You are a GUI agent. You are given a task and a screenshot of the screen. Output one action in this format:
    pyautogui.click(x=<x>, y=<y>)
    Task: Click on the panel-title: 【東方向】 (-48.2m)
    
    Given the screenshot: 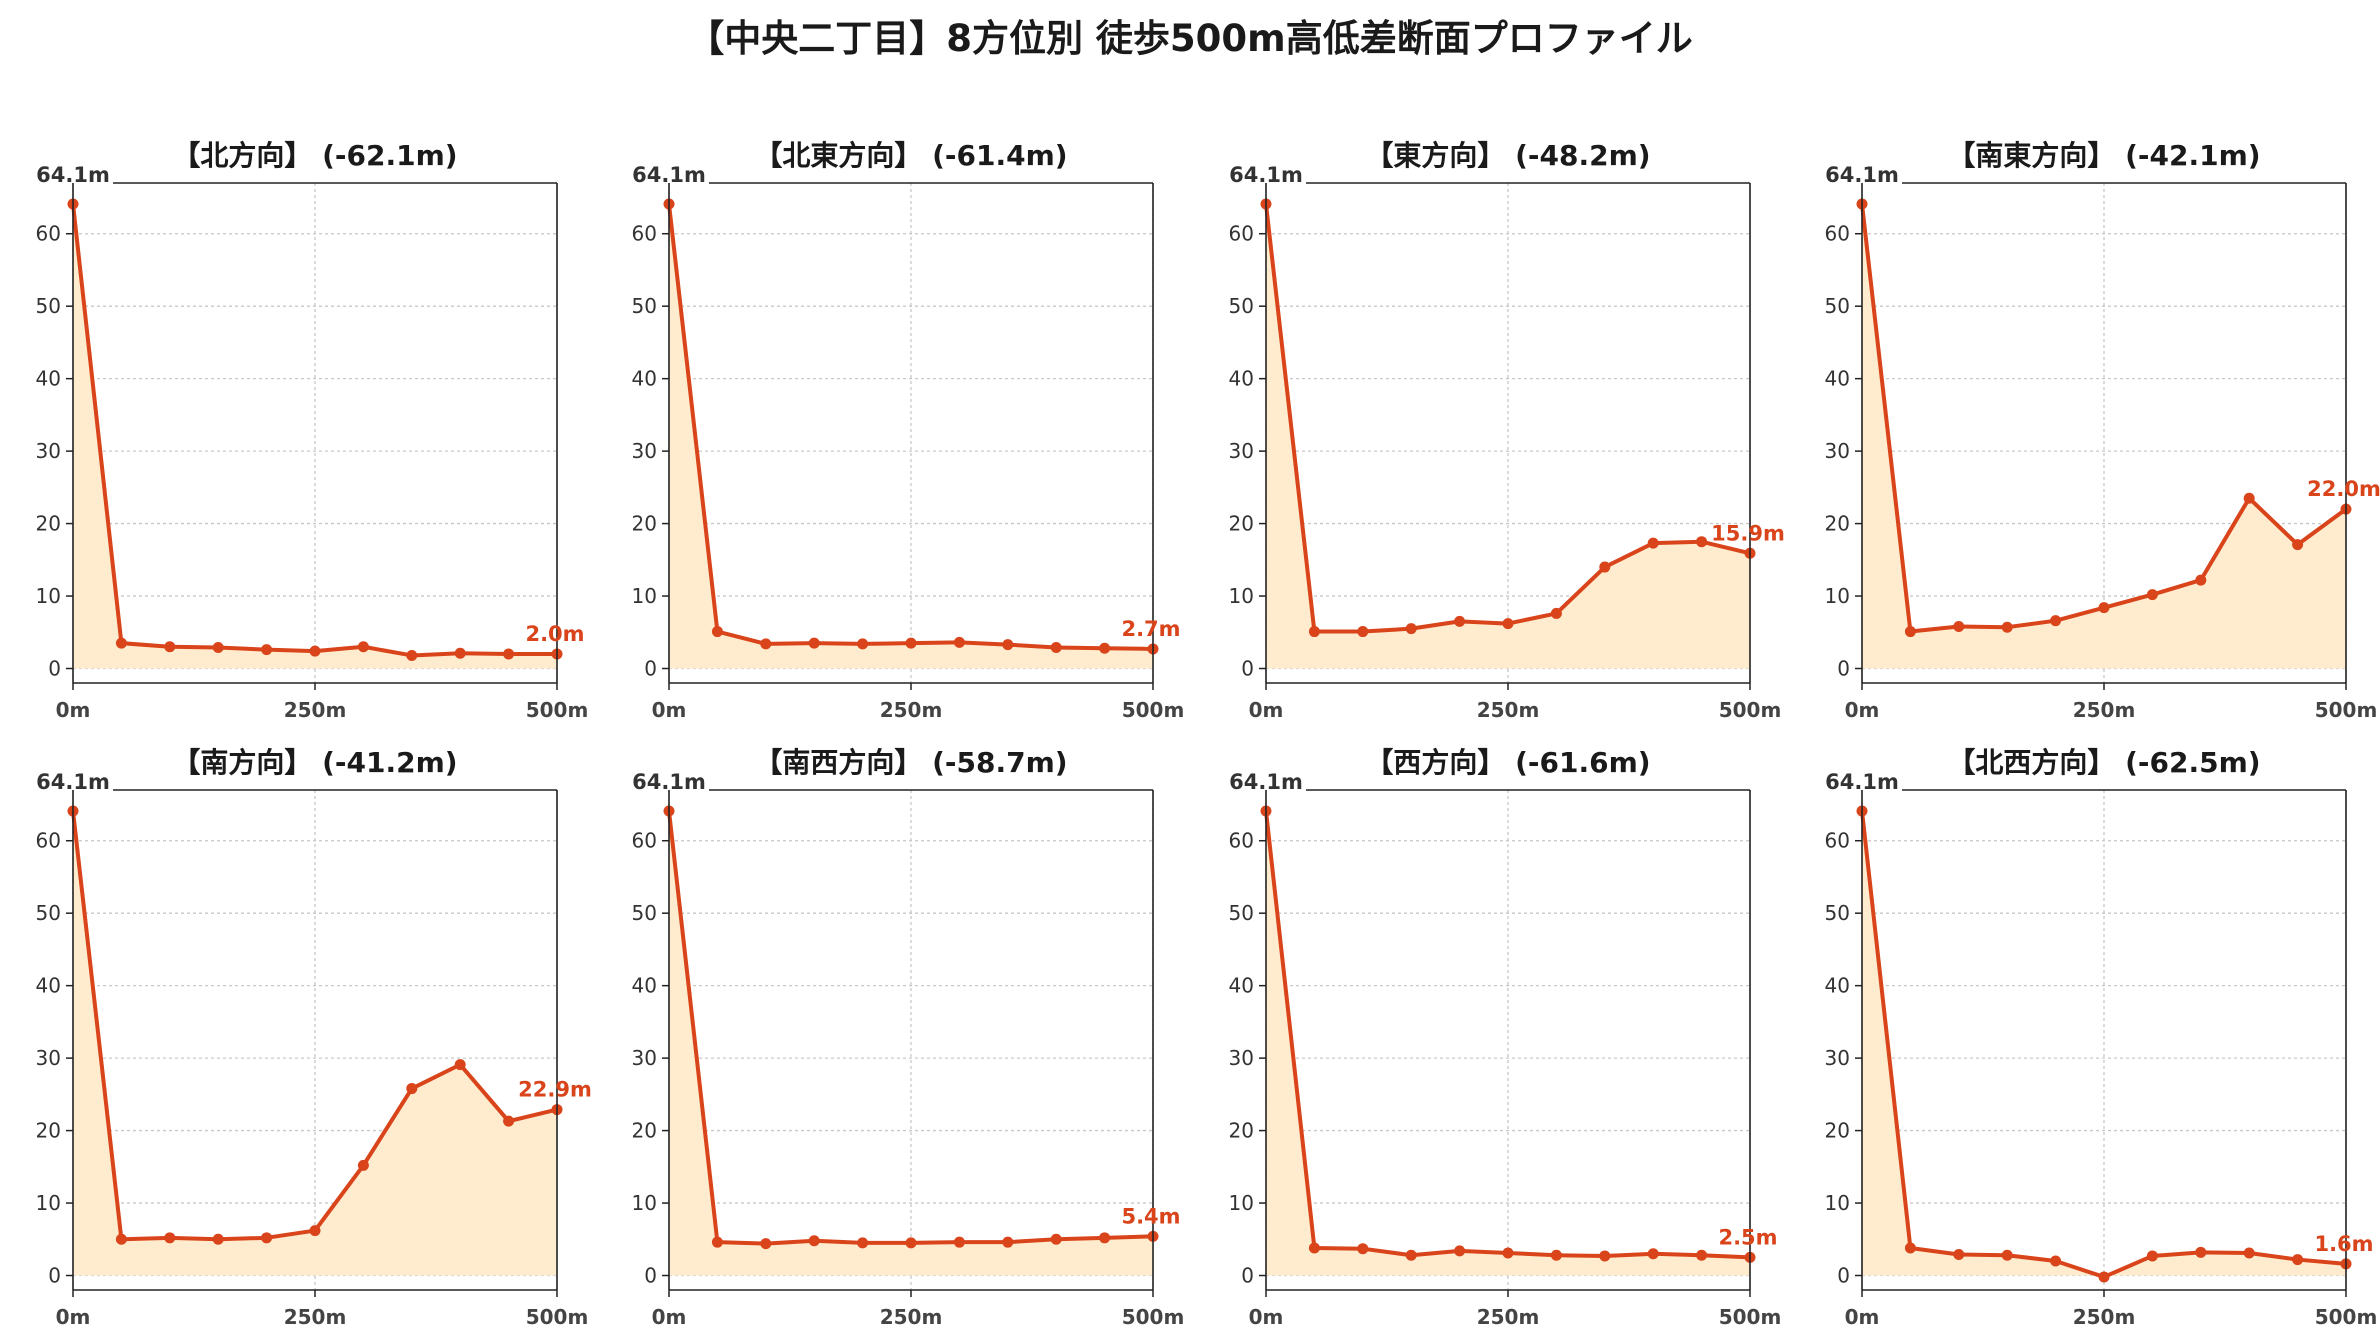 What is the action you would take?
    pyautogui.click(x=1507, y=155)
    